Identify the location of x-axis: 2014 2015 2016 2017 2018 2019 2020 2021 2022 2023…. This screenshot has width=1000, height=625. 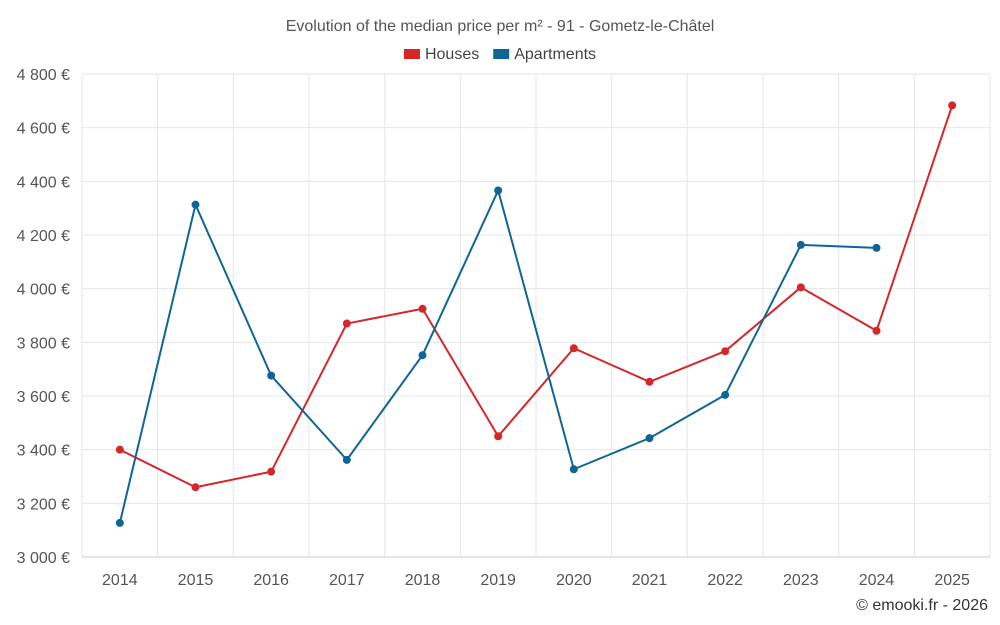
(536, 580).